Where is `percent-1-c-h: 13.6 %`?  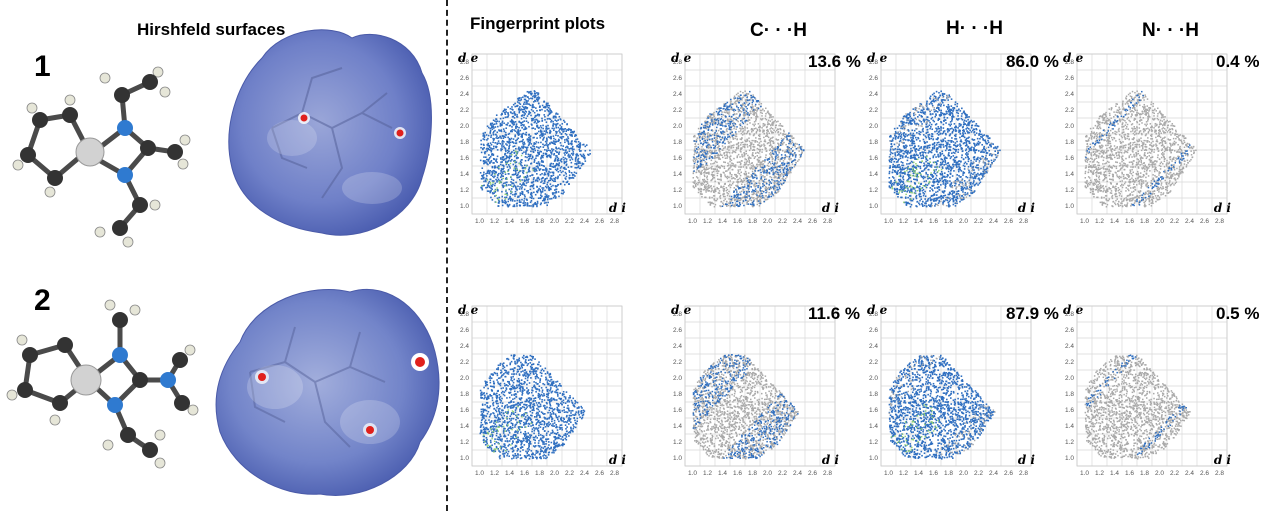
percent-1-c-h: 13.6 % is located at coordinates (834, 61).